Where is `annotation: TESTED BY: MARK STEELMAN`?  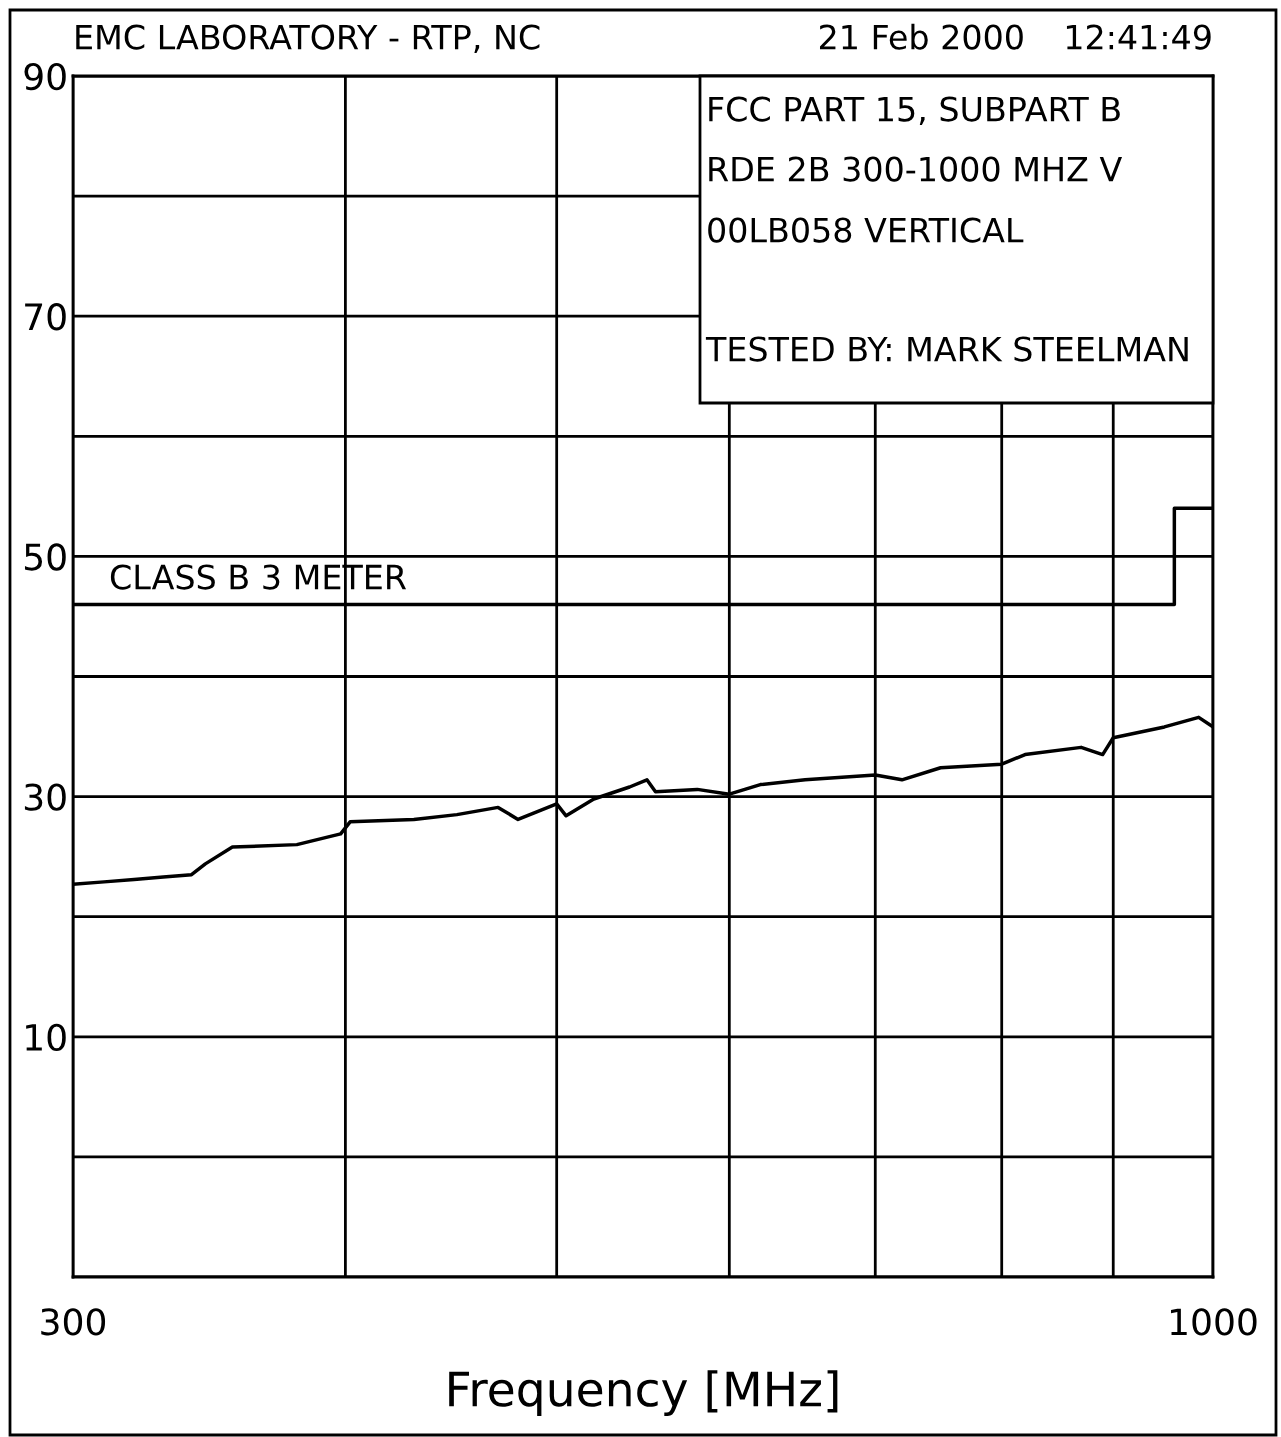
annotation: TESTED BY: MARK STEELMAN is located at coordinates (946, 349).